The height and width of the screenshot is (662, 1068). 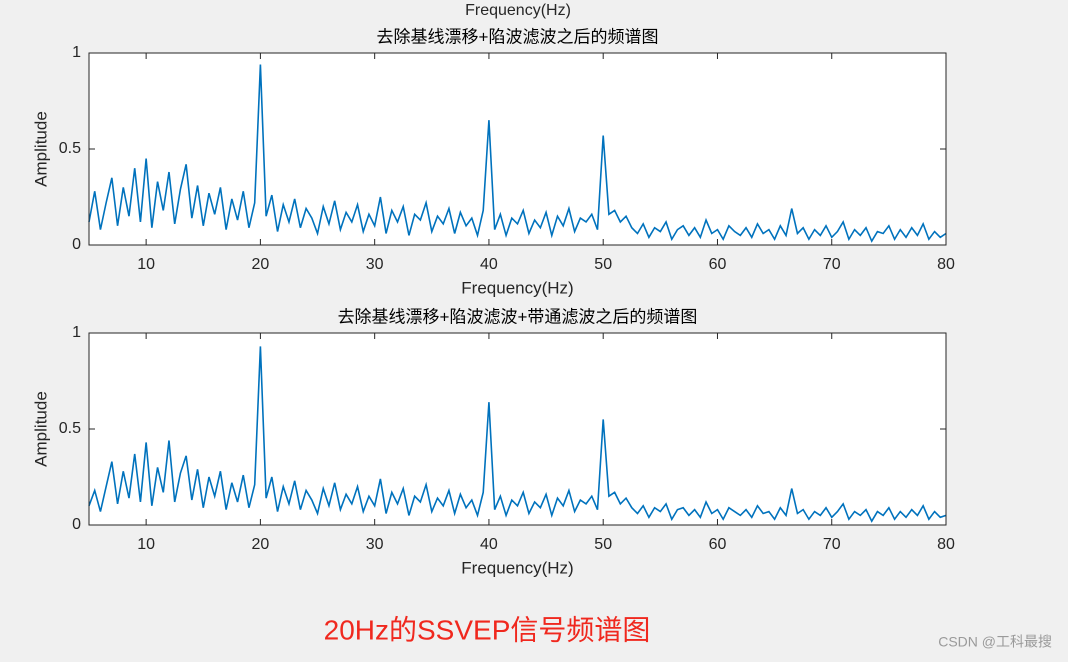 I want to click on chart-title: 去除基线漂移+陷波滤波之后的频谱图, so click(x=518, y=36).